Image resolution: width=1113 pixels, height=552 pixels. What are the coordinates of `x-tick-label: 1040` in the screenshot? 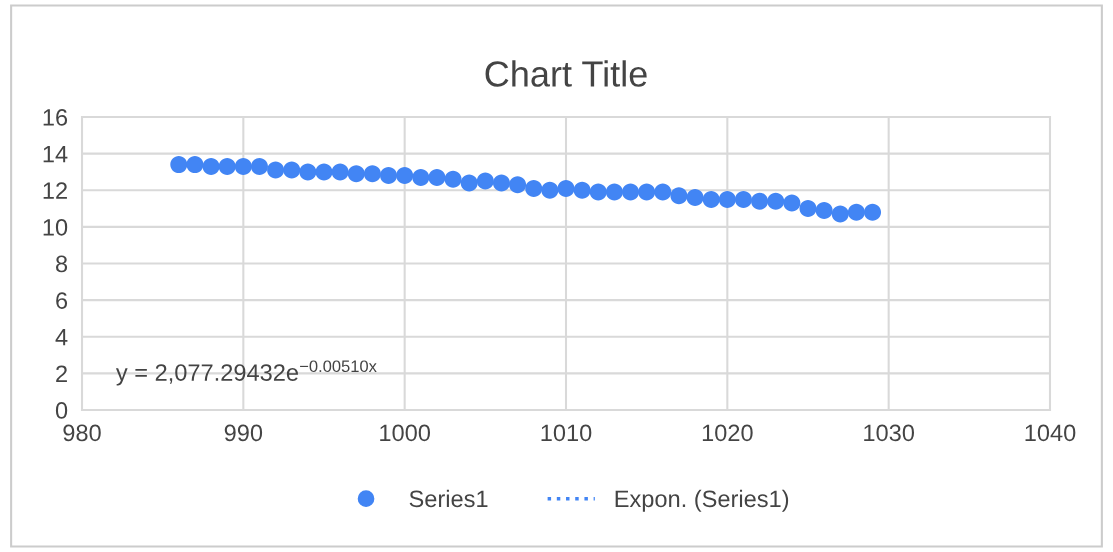 It's located at (1050, 433).